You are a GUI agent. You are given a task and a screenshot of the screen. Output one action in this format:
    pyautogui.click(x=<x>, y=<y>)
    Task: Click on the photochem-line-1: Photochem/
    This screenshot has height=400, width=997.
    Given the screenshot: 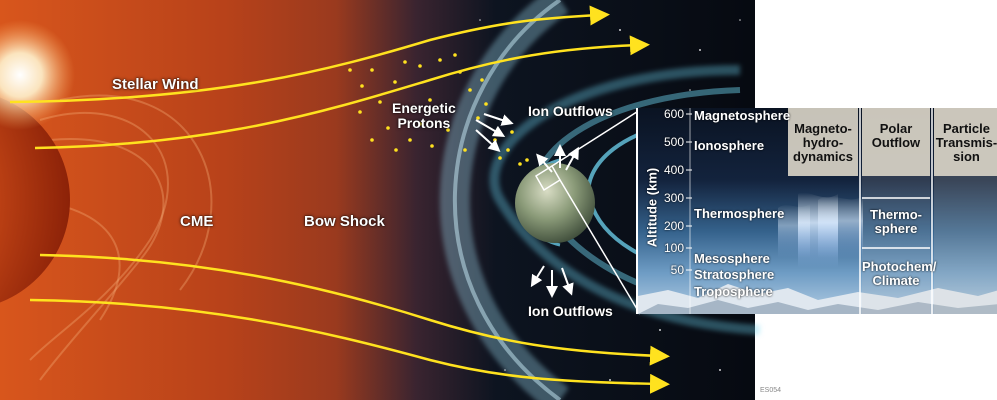 What is the action you would take?
    pyautogui.click(x=899, y=266)
    